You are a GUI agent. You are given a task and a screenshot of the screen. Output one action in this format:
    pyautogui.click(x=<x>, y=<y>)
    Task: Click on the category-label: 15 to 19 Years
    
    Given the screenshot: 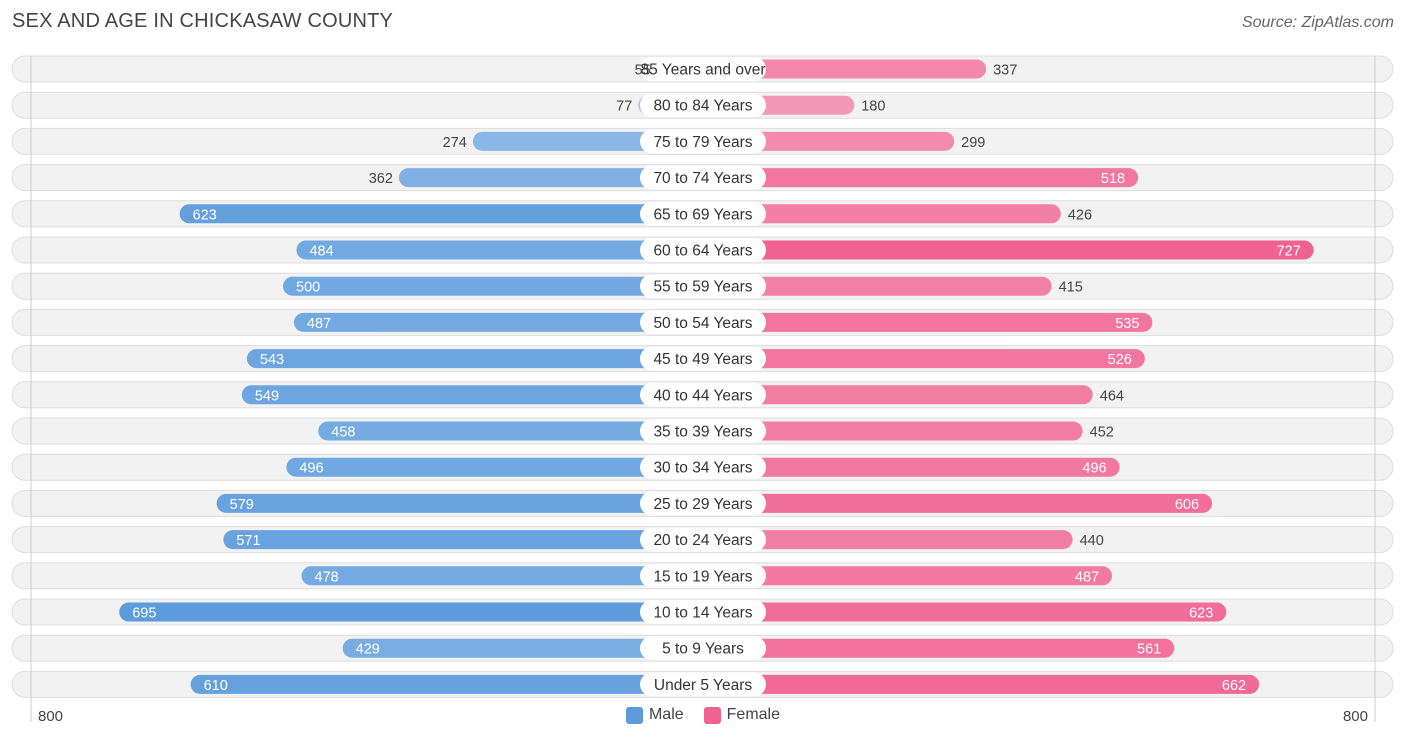 What is the action you would take?
    pyautogui.click(x=702, y=576)
    